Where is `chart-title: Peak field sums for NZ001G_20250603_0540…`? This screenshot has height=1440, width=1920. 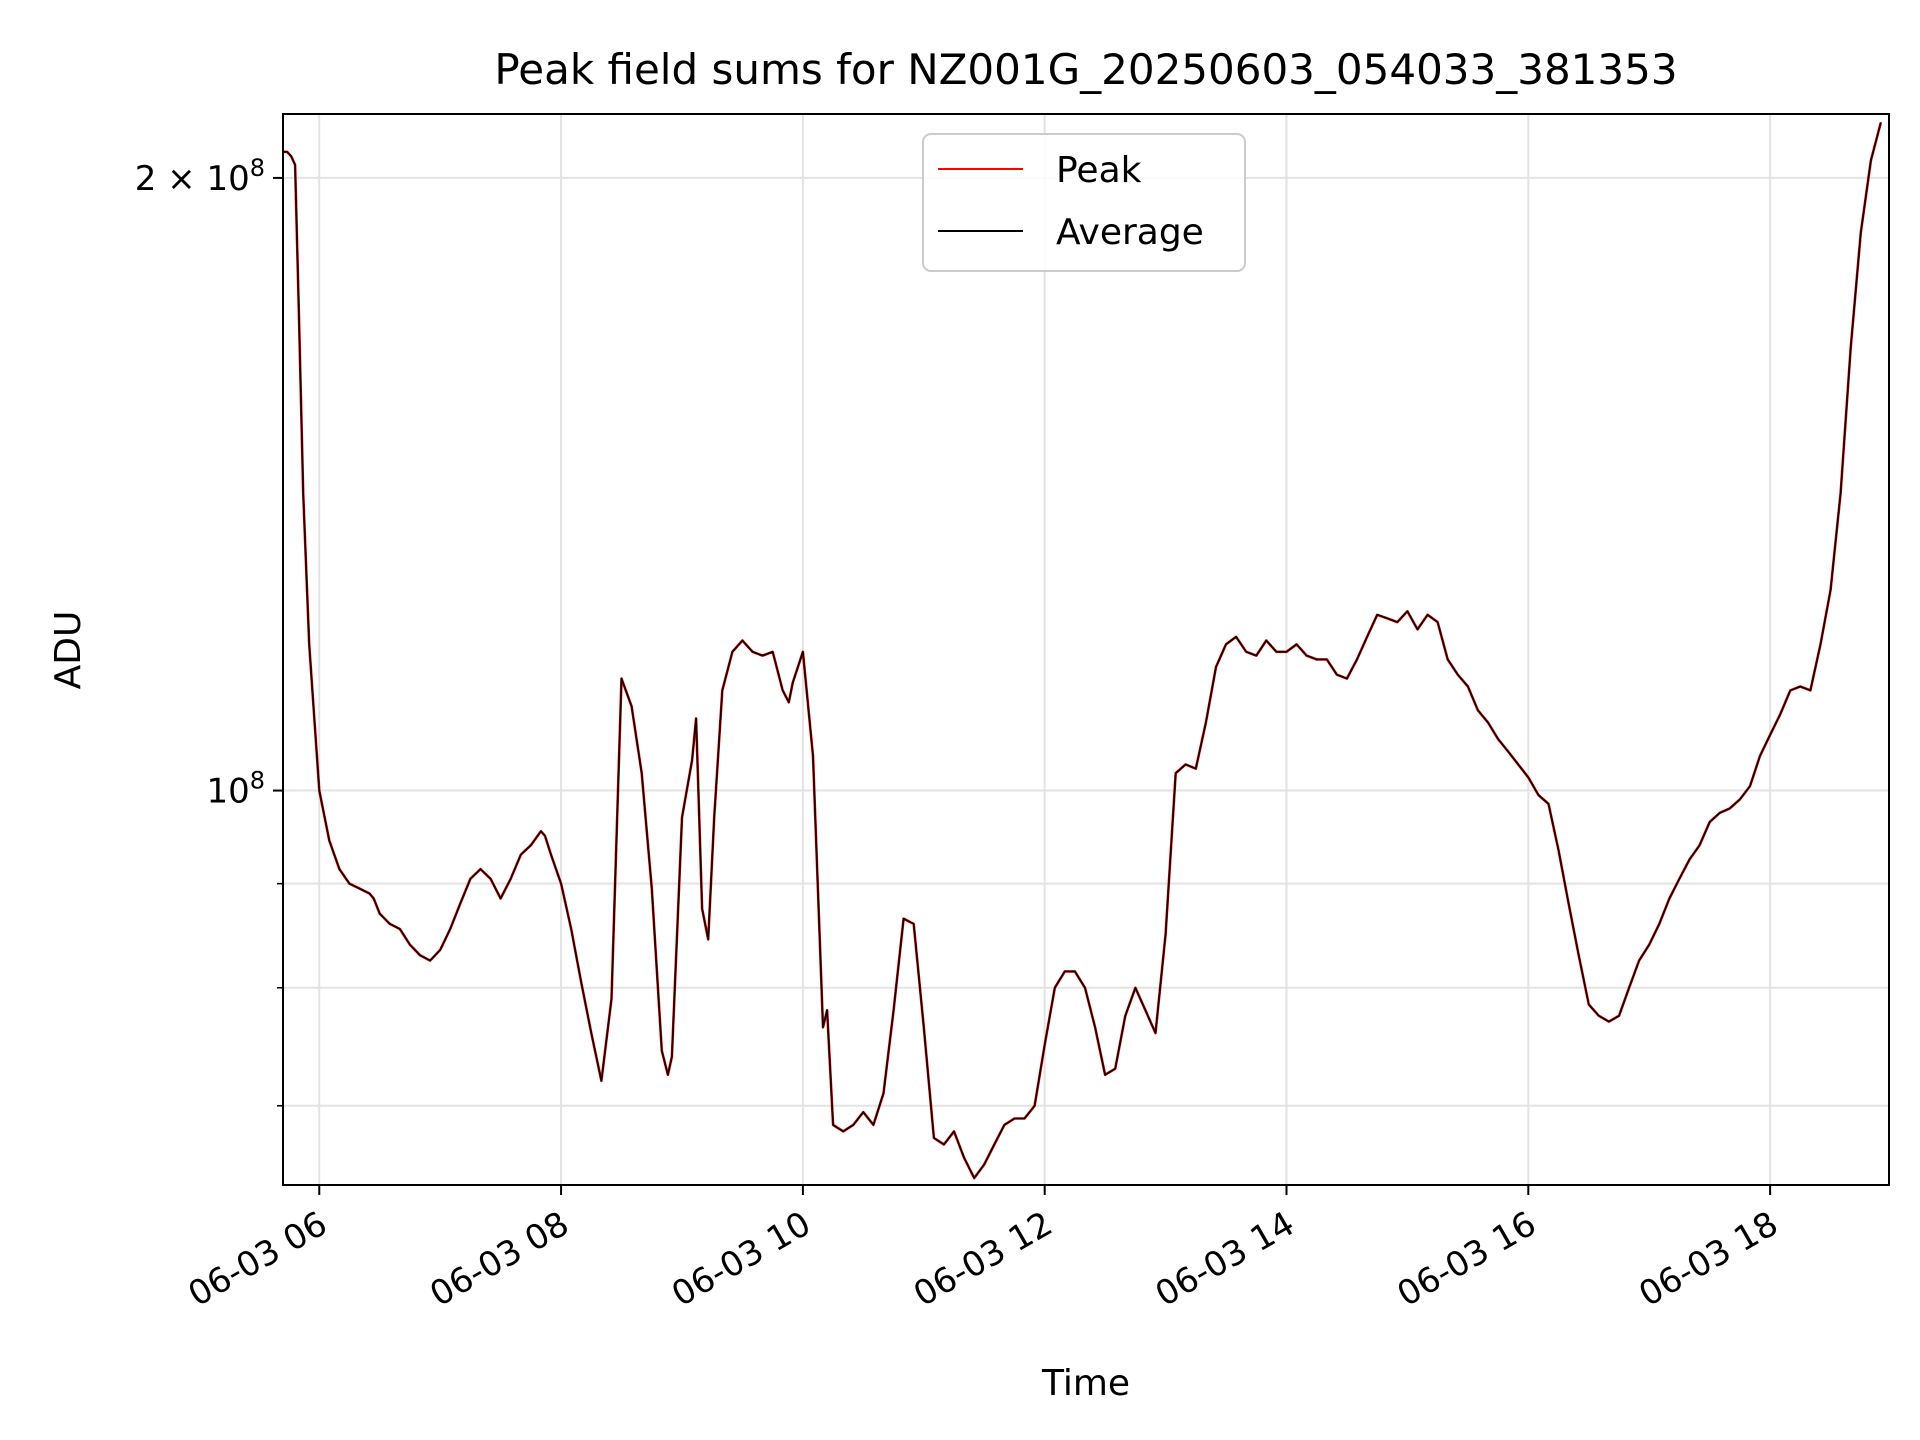
chart-title: Peak field sums for NZ001G_20250603_0540… is located at coordinates (1085, 69).